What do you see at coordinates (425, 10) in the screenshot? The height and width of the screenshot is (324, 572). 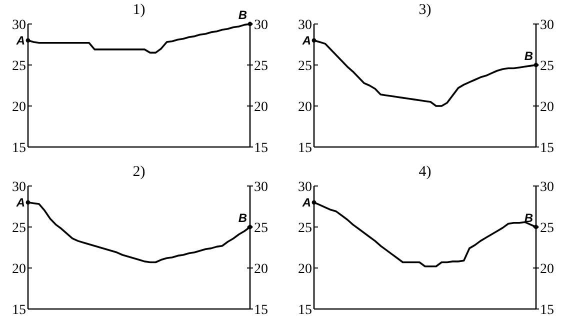 I see `chart-title: 3)` at bounding box center [425, 10].